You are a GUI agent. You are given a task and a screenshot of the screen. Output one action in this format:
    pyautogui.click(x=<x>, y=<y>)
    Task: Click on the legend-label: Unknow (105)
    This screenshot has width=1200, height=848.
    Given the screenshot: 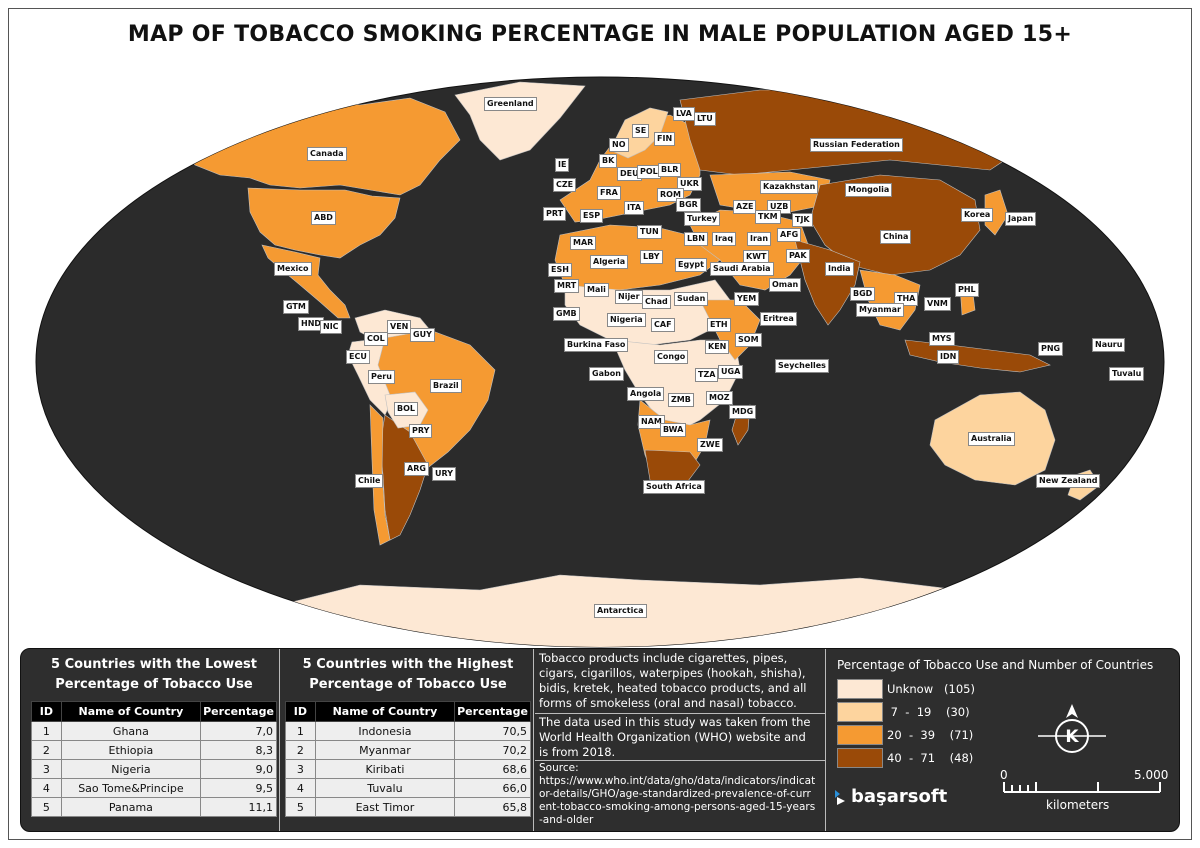 What is the action you would take?
    pyautogui.click(x=931, y=689)
    